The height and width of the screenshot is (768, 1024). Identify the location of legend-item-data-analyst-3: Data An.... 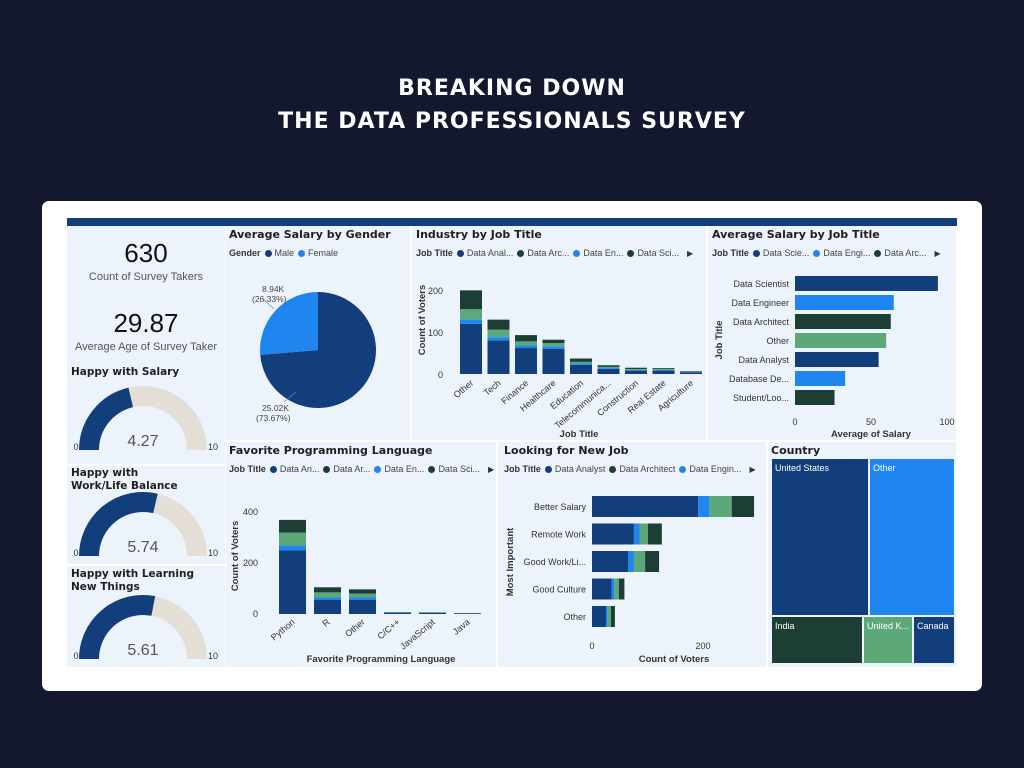
(294, 469).